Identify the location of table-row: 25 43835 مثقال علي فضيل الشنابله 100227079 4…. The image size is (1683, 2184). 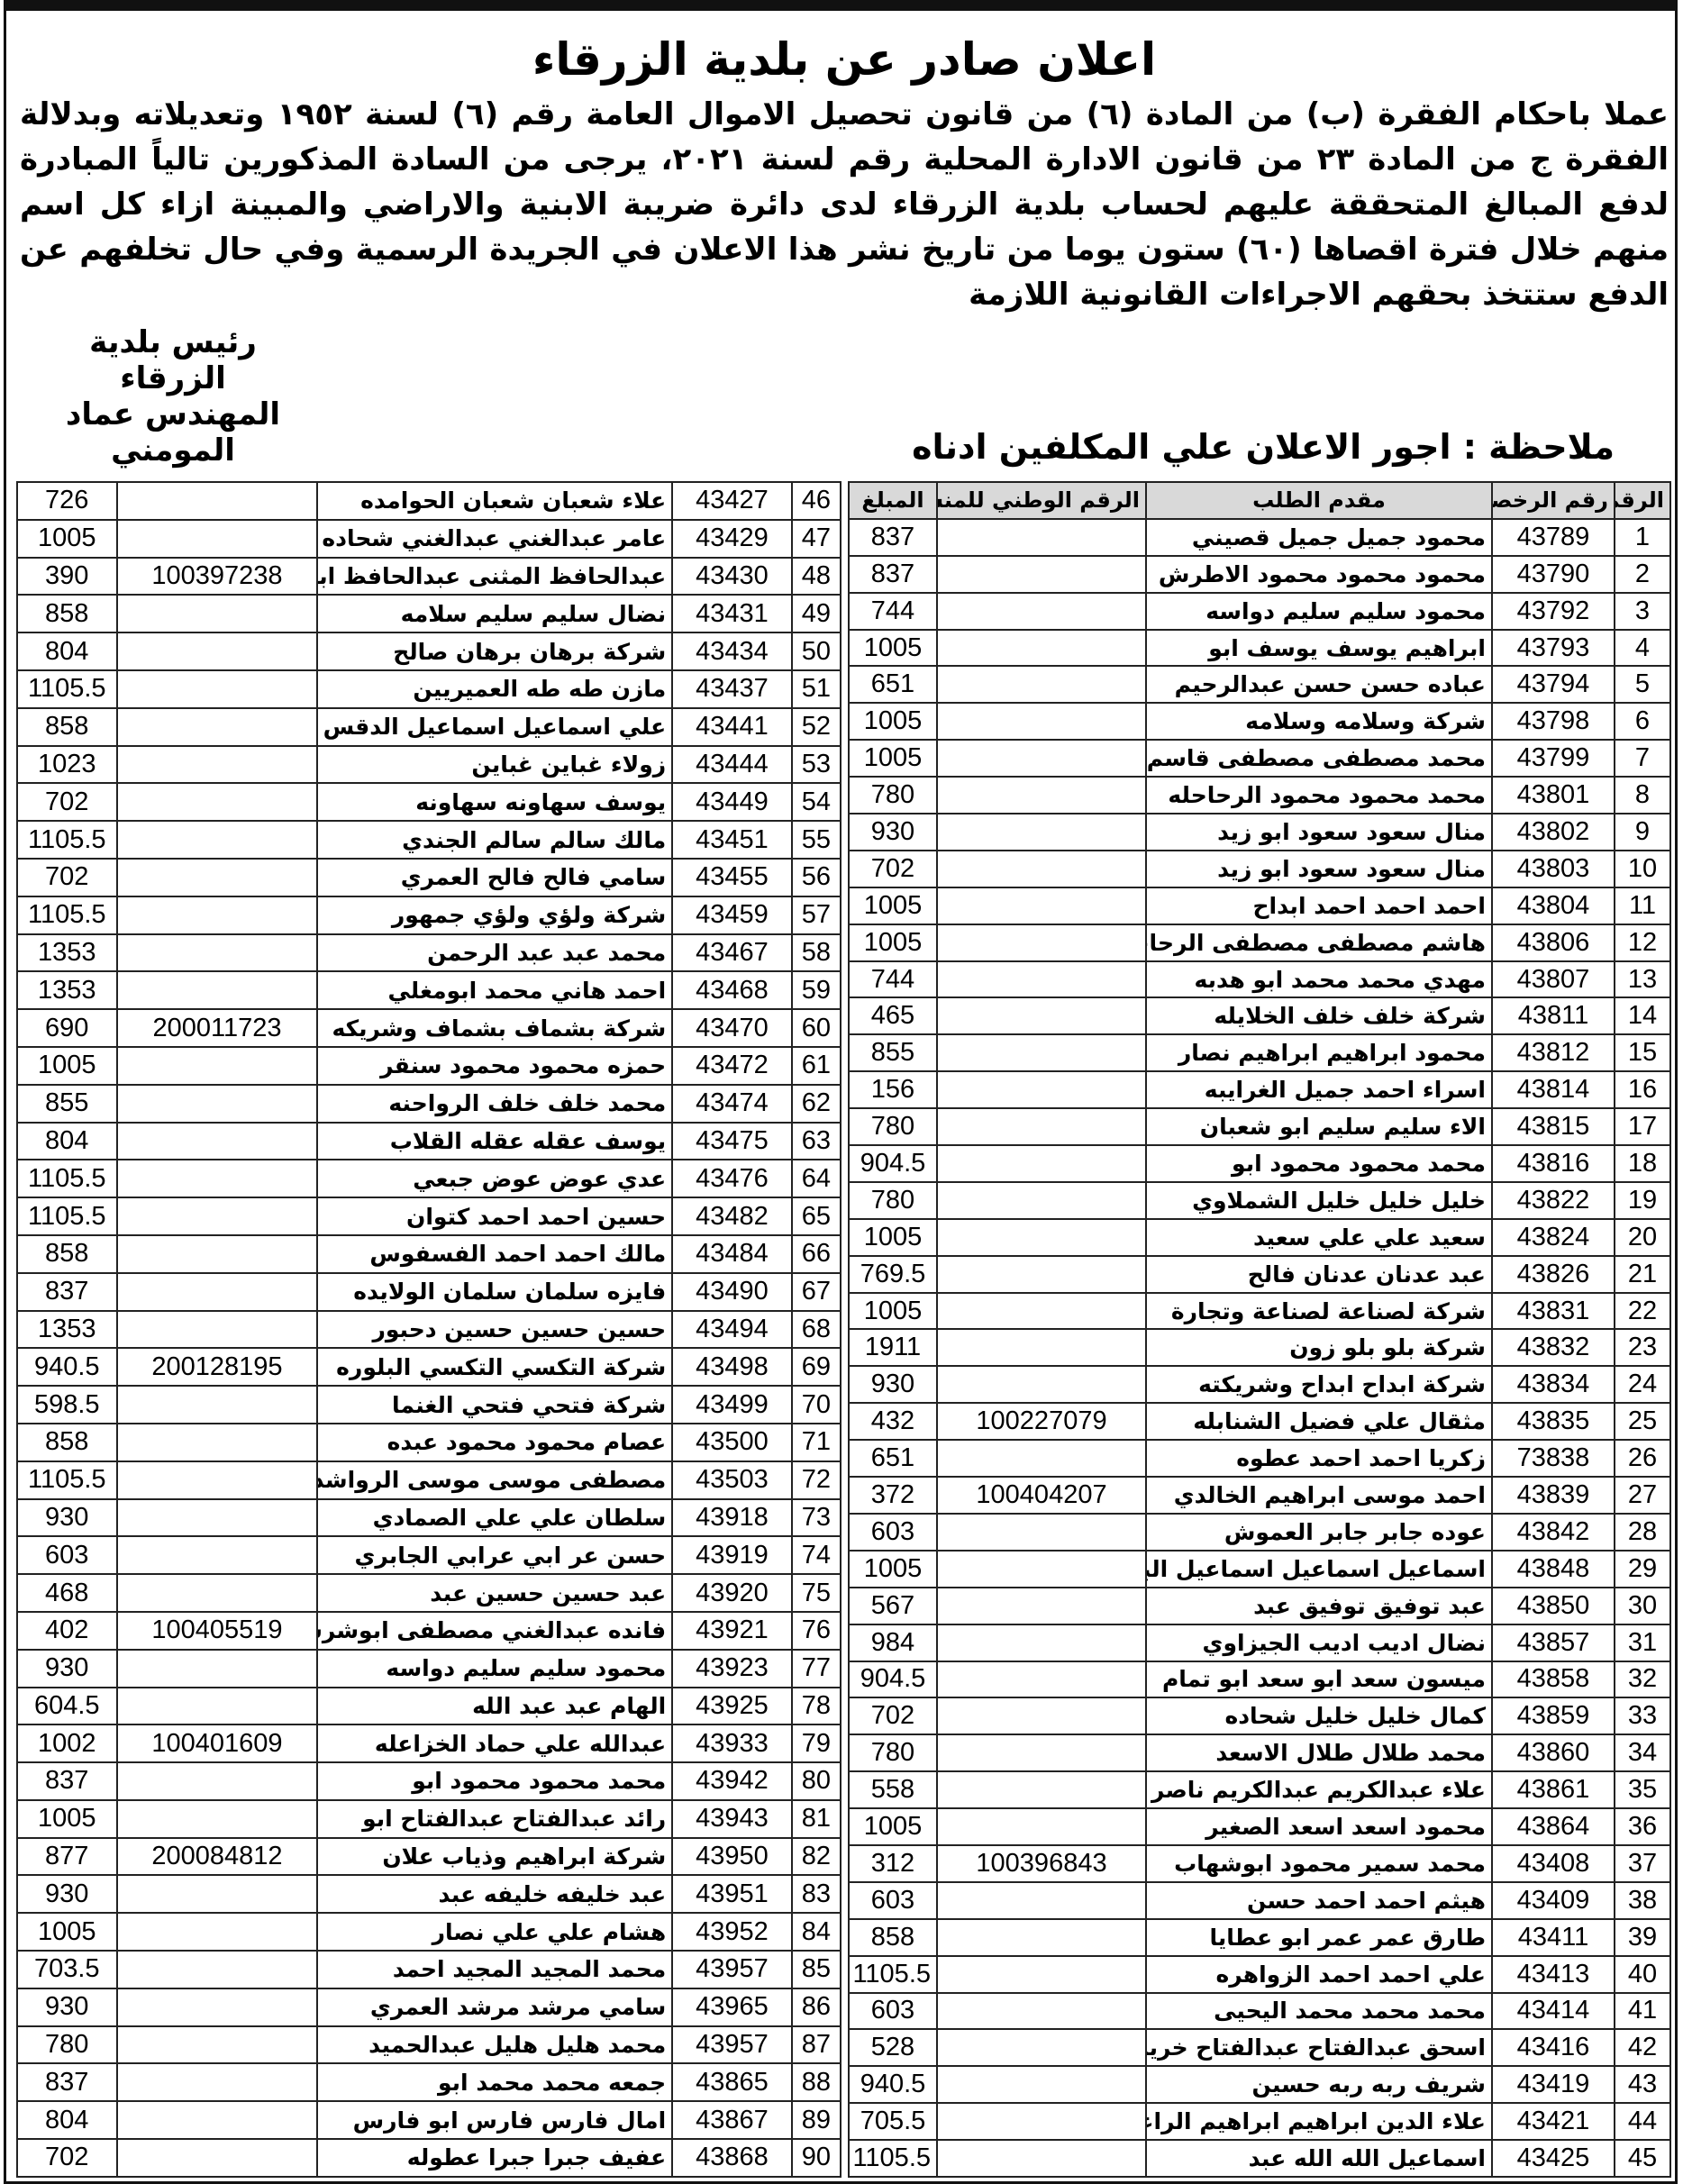
(1260, 1422).